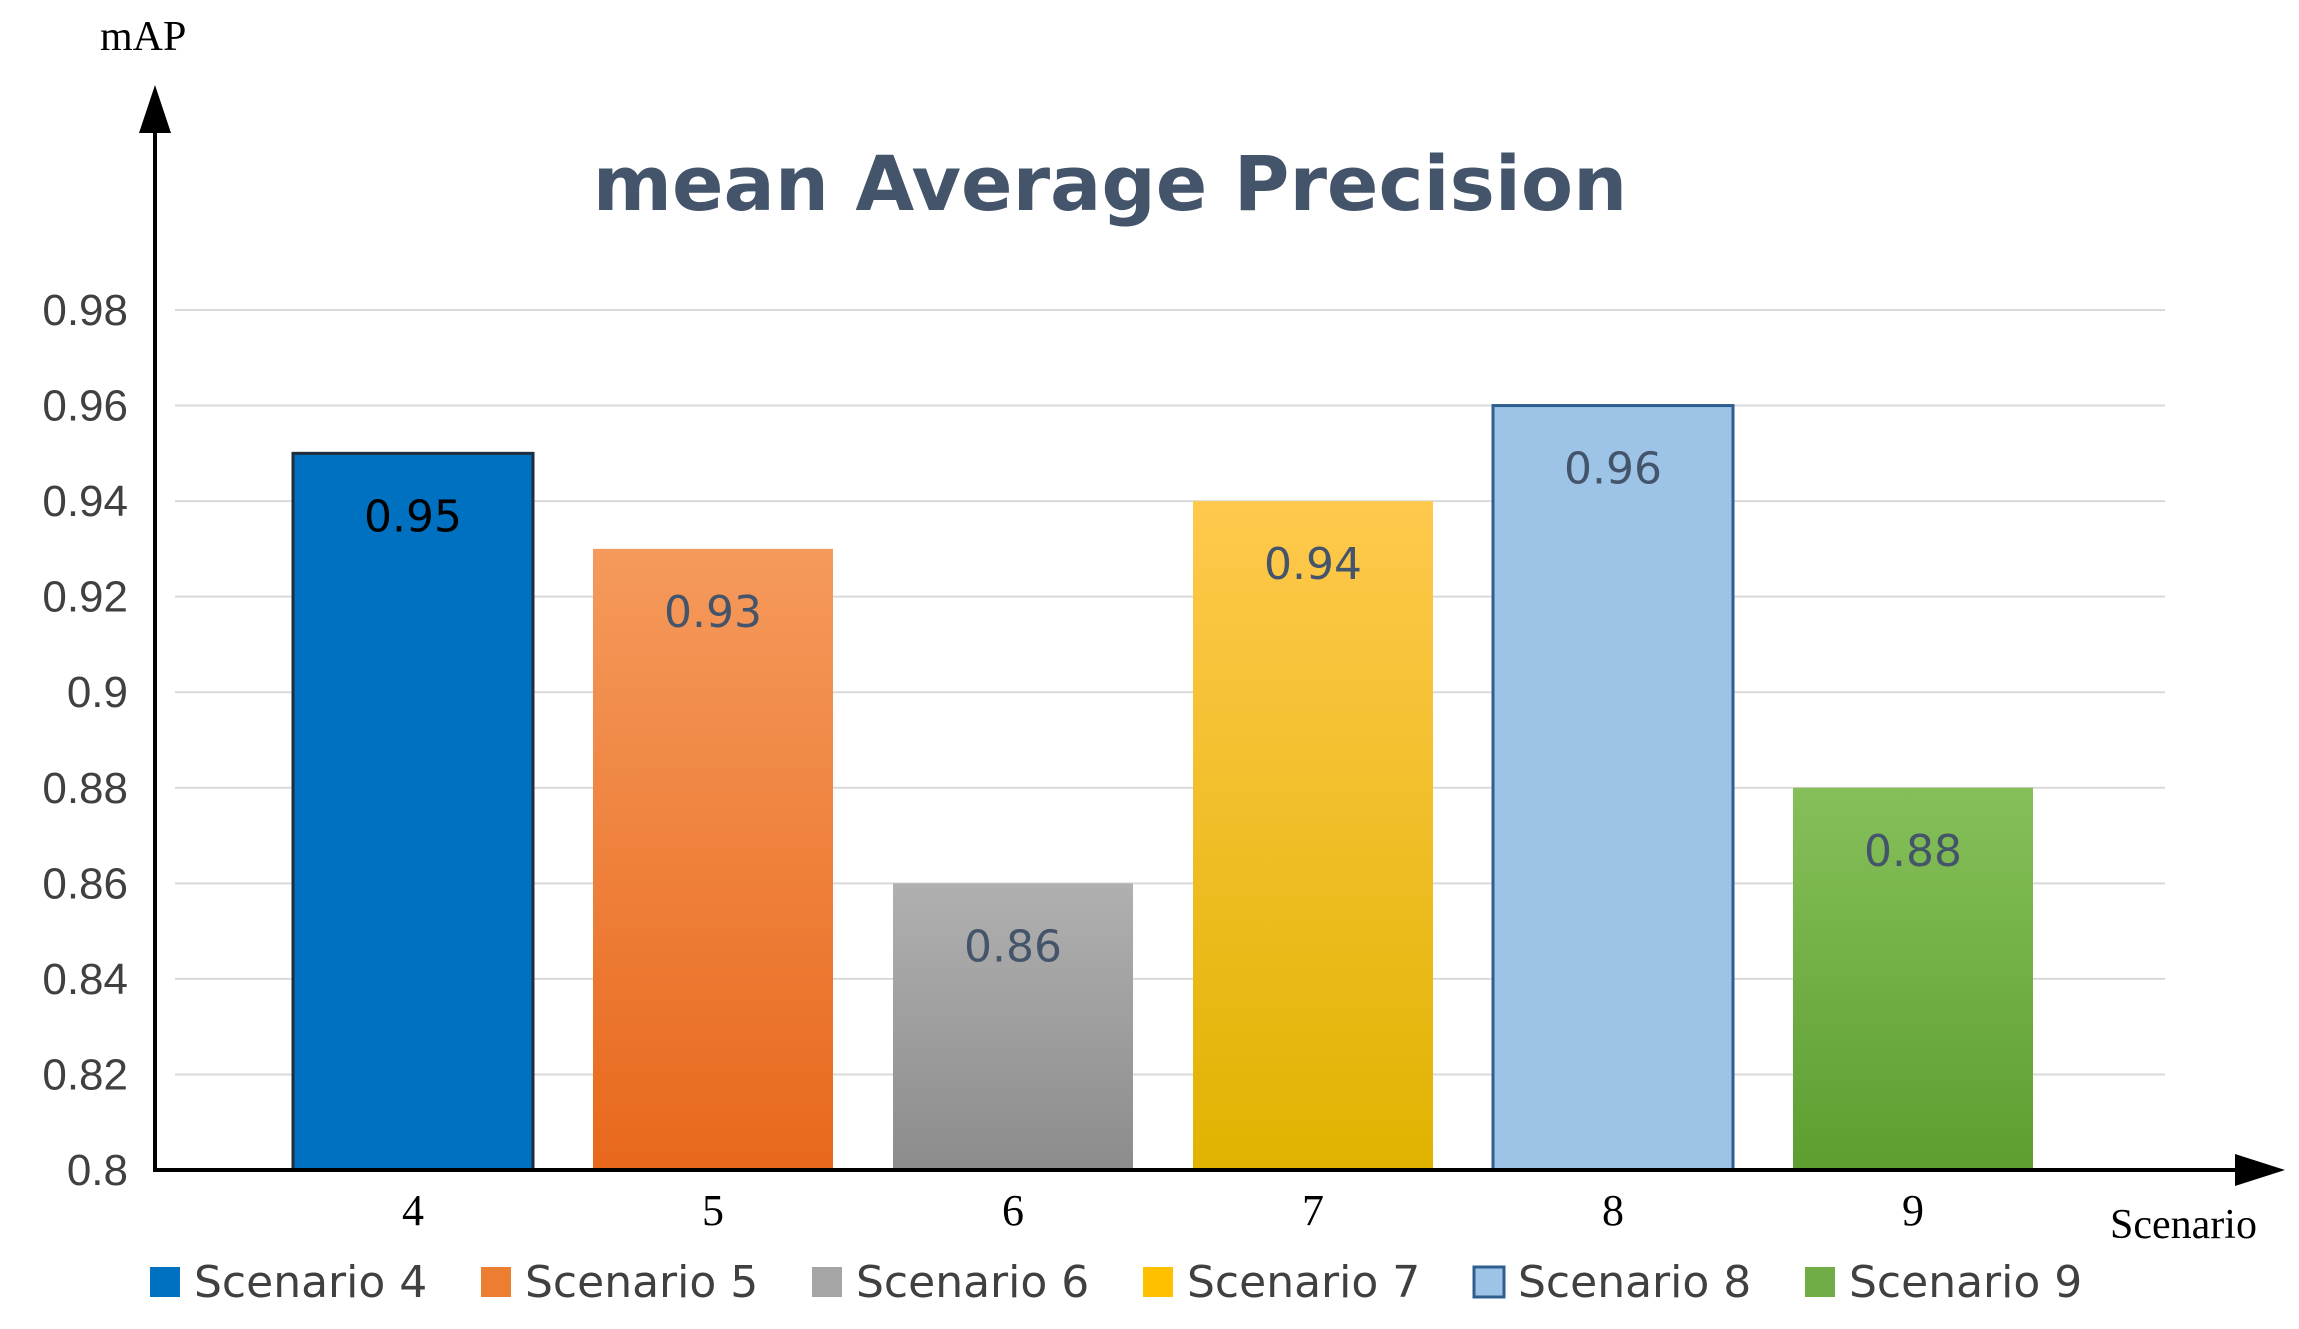 The height and width of the screenshot is (1329, 2299). I want to click on x-tick-label: 7, so click(1313, 1210).